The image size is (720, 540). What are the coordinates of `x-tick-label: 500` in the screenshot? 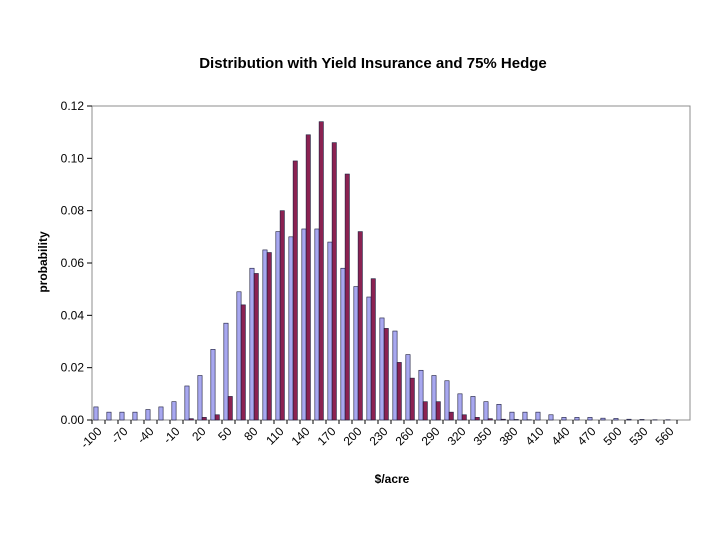 It's located at (613, 436).